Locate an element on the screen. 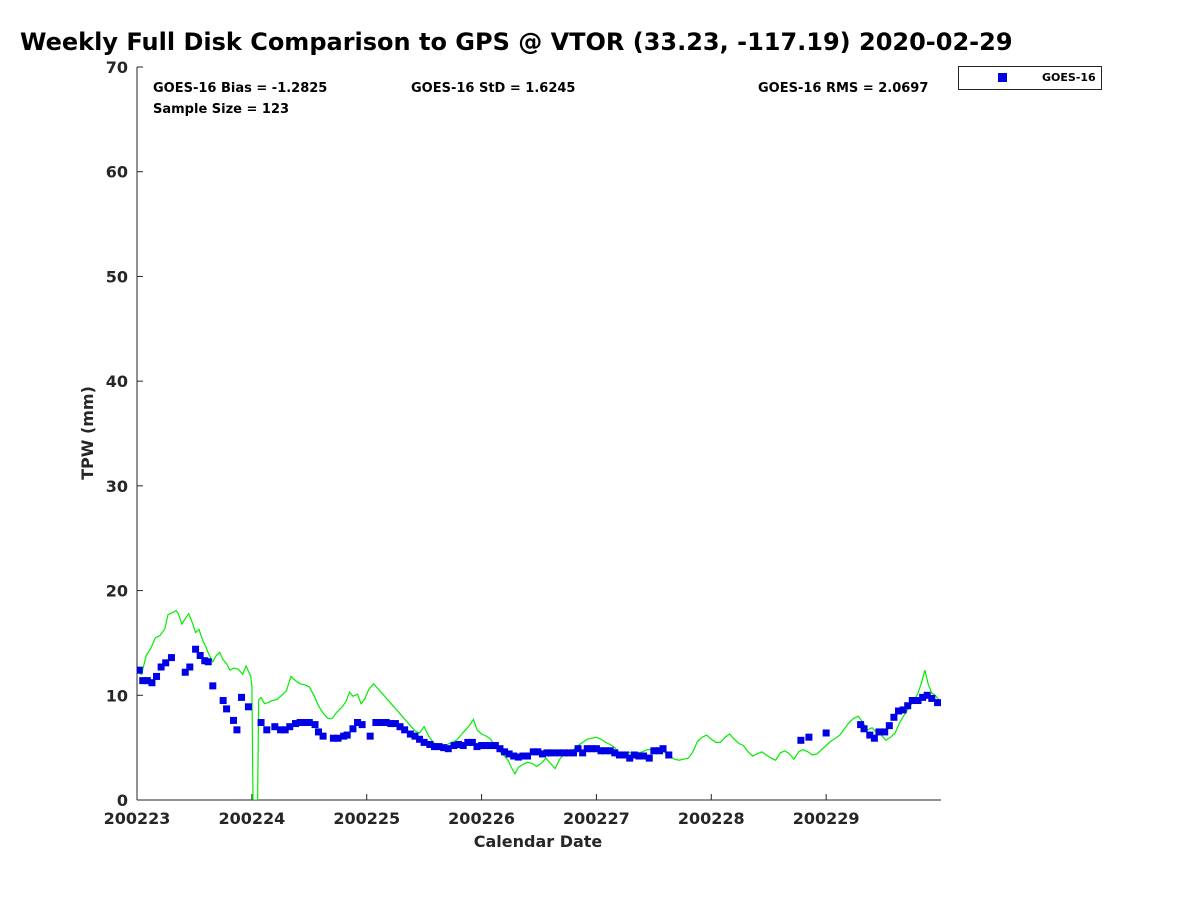  y-tick-label: 0 is located at coordinates (122, 800).